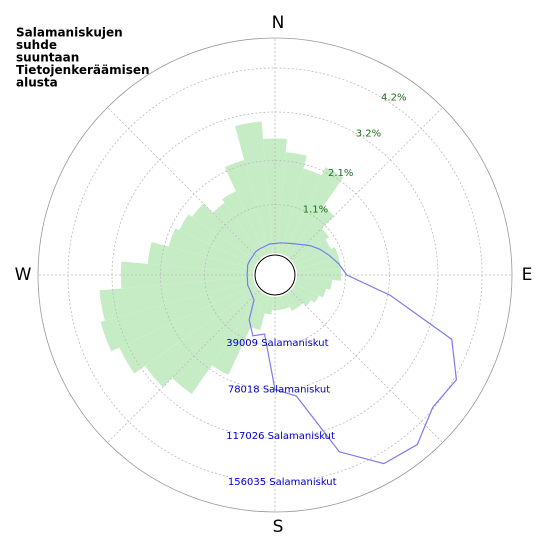 This screenshot has width=550, height=554. Describe the element at coordinates (37, 83) in the screenshot. I see `chart-title: alusta` at that location.